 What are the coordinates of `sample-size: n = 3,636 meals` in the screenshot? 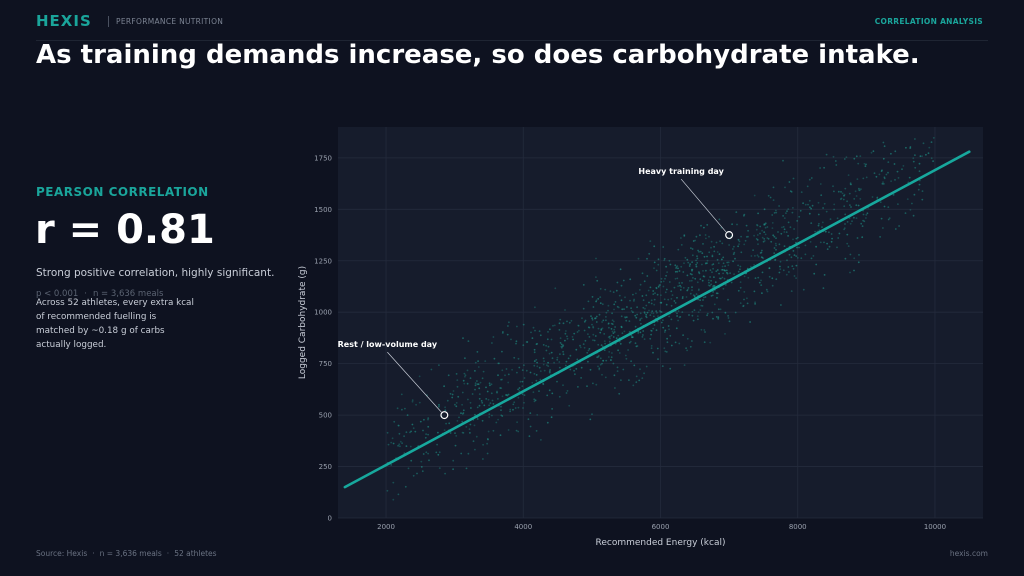 It's located at (128, 294).